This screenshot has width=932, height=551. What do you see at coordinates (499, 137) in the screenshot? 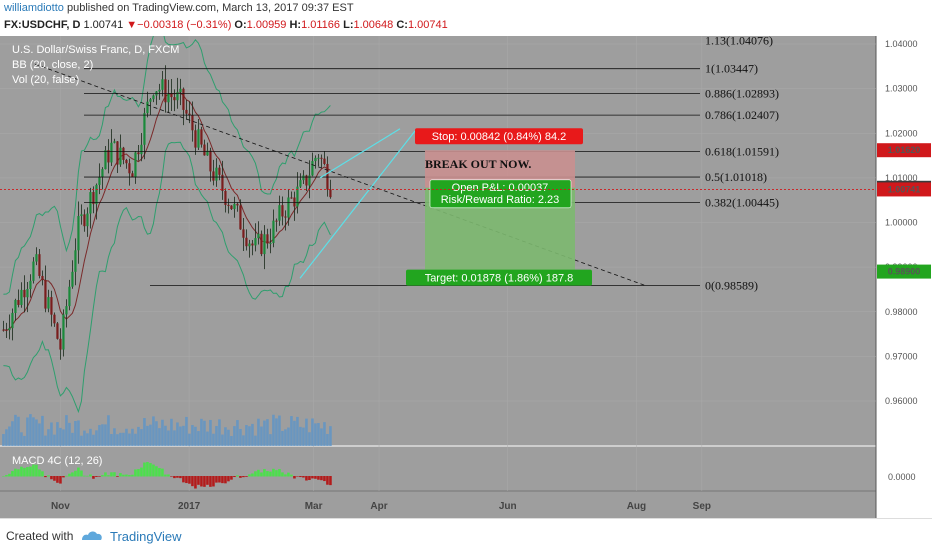
I see `stop-label: Stop: 0.00842 (0.84%) 84.2` at bounding box center [499, 137].